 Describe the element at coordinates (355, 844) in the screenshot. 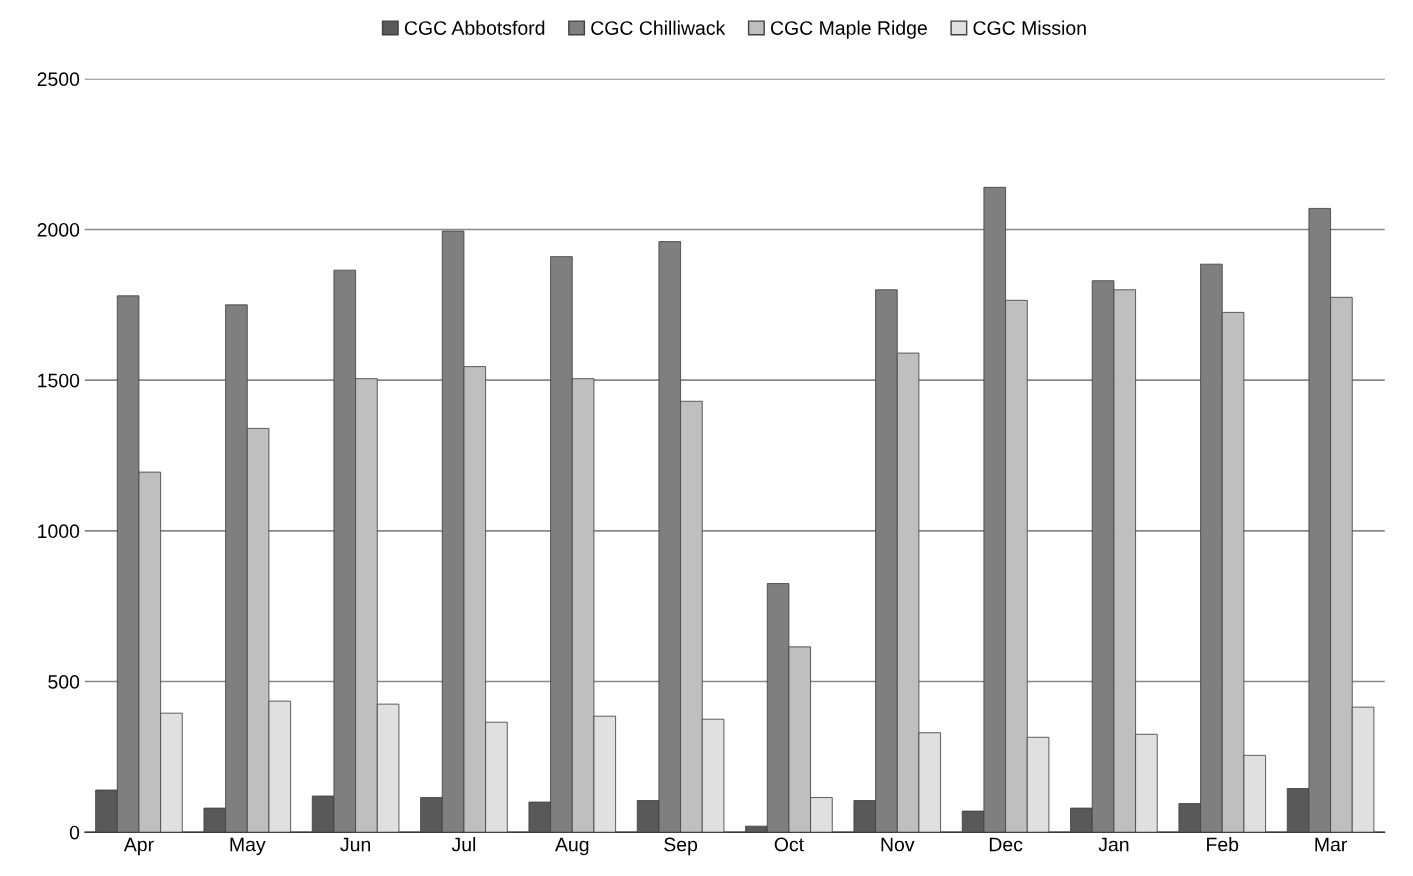

I see `x-tick-label: Jun` at that location.